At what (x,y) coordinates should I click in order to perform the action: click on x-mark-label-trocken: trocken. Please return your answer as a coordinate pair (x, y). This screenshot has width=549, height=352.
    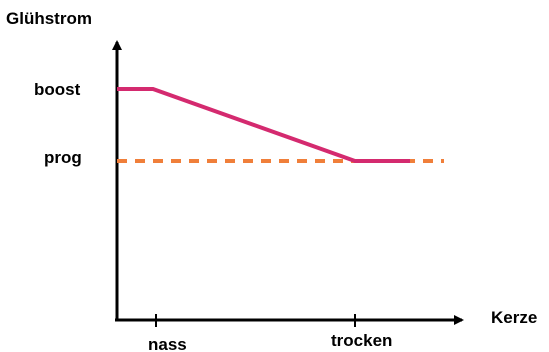
    Looking at the image, I should click on (361, 340).